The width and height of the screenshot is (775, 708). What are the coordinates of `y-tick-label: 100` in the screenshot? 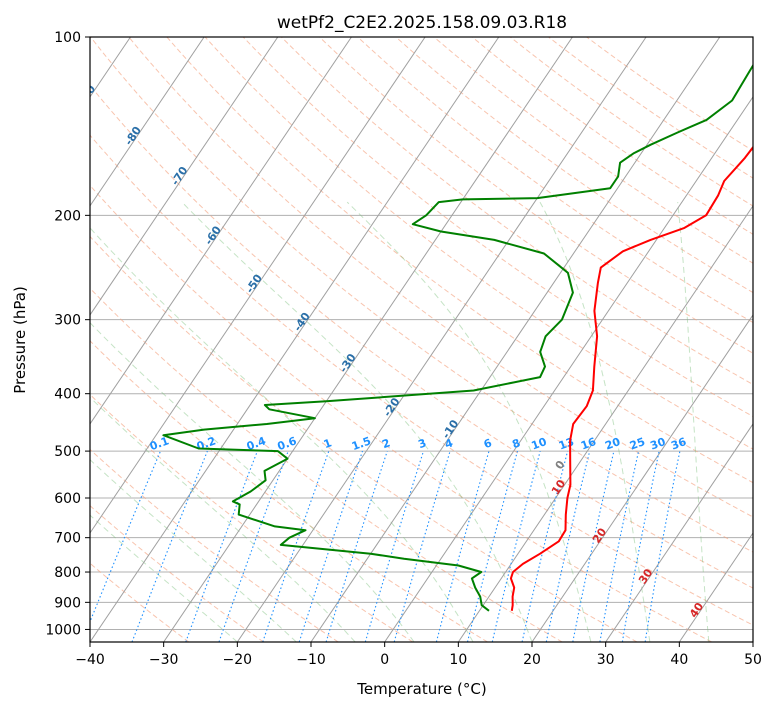 It's located at (67, 38).